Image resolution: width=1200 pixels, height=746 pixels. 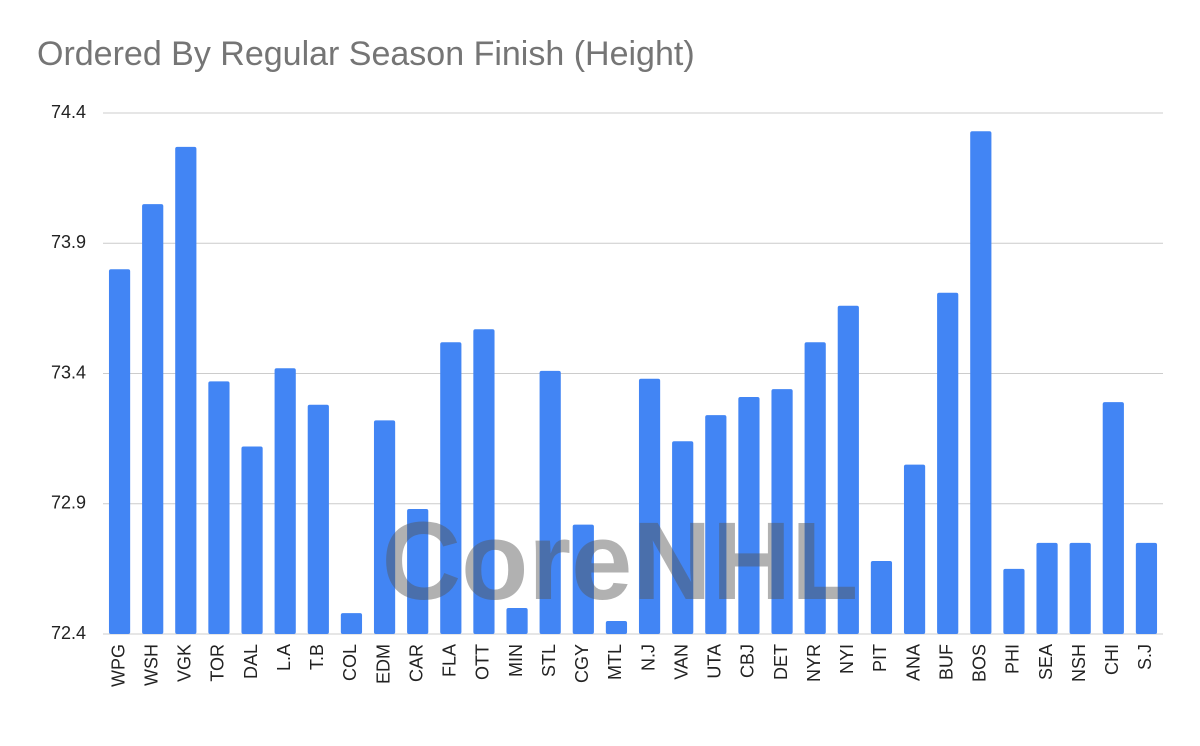 I want to click on x-tick-label: S.J, so click(x=1145, y=657).